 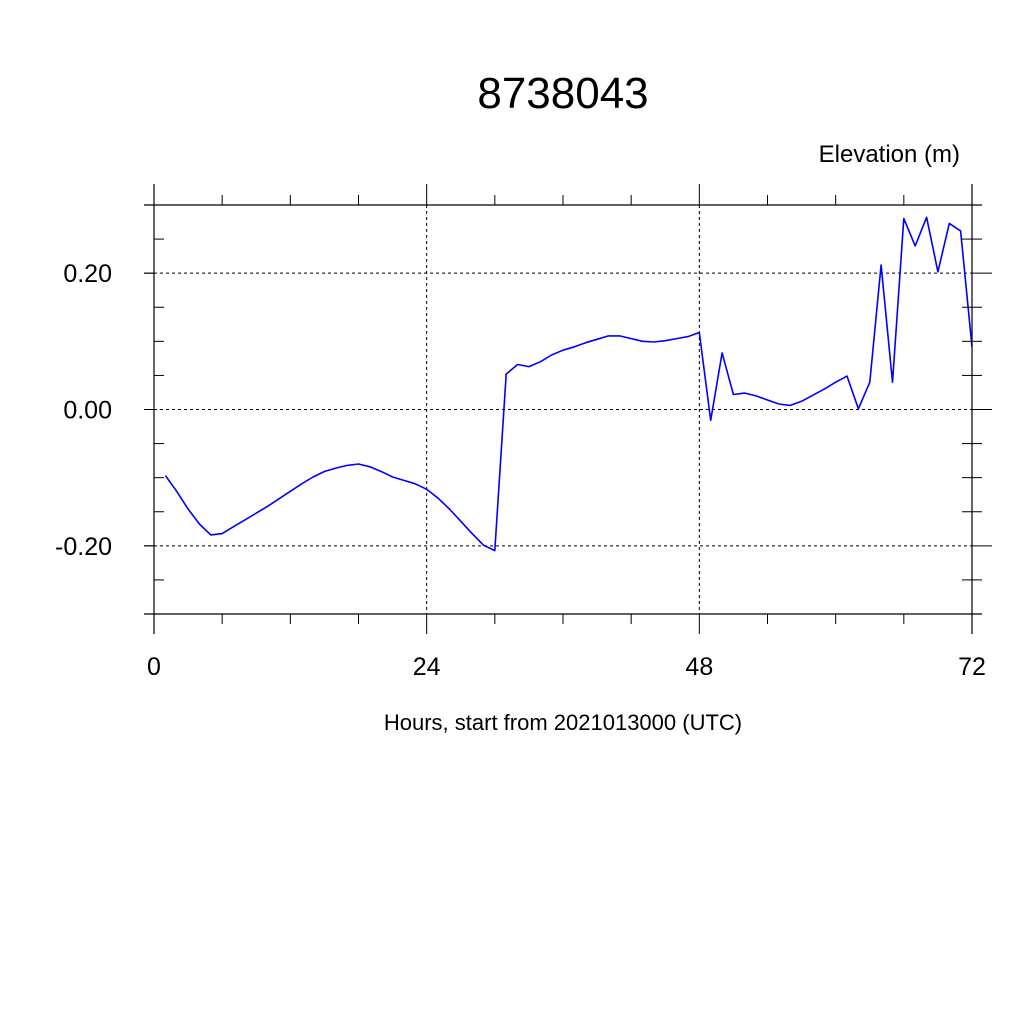 What do you see at coordinates (562, 93) in the screenshot?
I see `chart-title: 8738043` at bounding box center [562, 93].